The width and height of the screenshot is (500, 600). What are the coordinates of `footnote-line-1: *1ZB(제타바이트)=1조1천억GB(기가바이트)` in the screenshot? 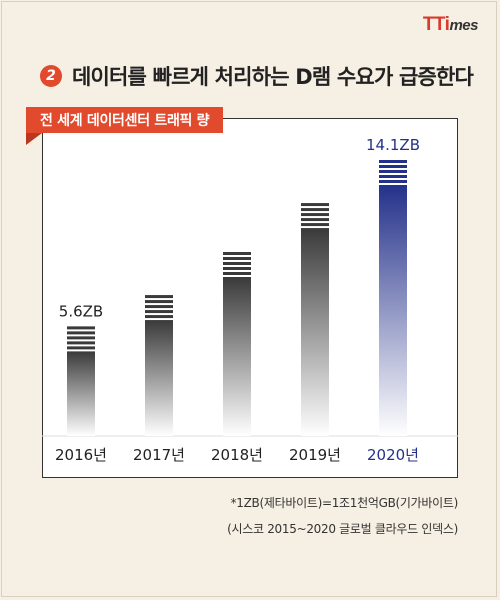 It's located at (344, 503).